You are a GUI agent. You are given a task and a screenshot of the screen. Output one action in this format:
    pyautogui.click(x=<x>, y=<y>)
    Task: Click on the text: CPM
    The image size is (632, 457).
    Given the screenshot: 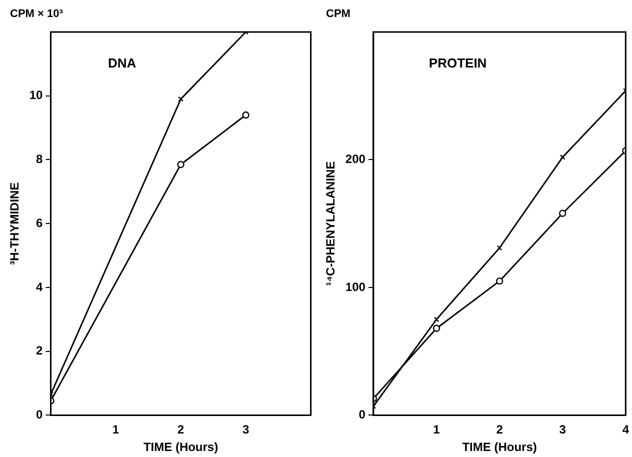 What is the action you would take?
    pyautogui.click(x=338, y=14)
    